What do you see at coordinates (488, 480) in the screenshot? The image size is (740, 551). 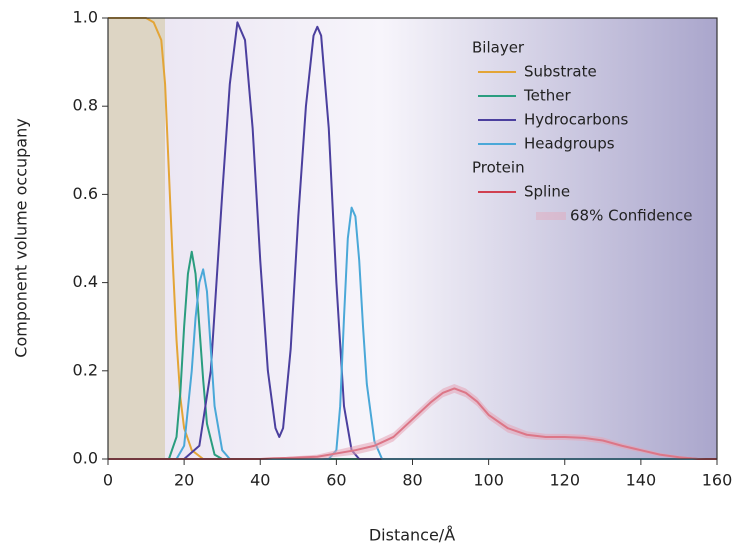 I see `x-tick-label: 100` at bounding box center [488, 480].